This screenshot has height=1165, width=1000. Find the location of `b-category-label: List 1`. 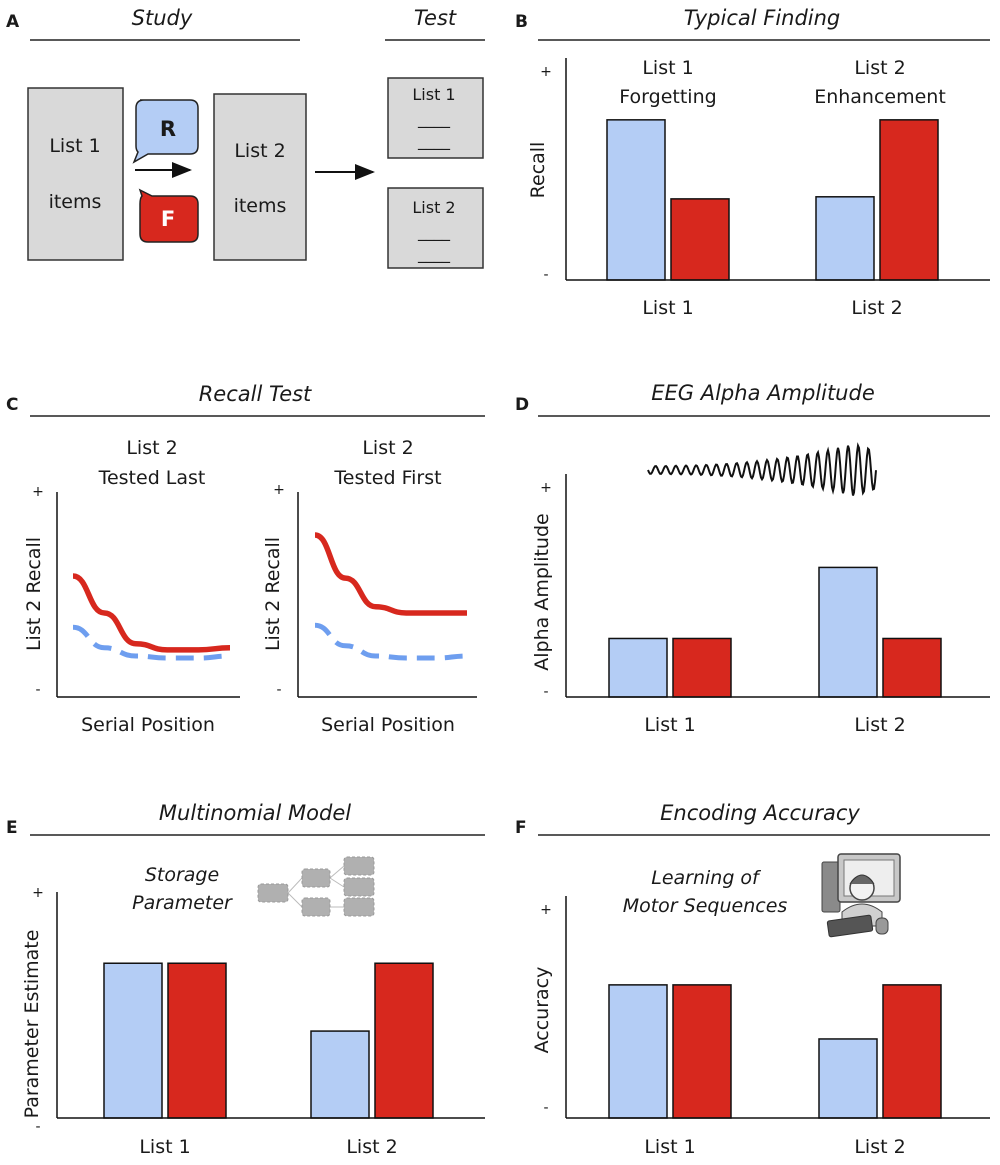

b-category-label: List 1 is located at coordinates (667, 308).